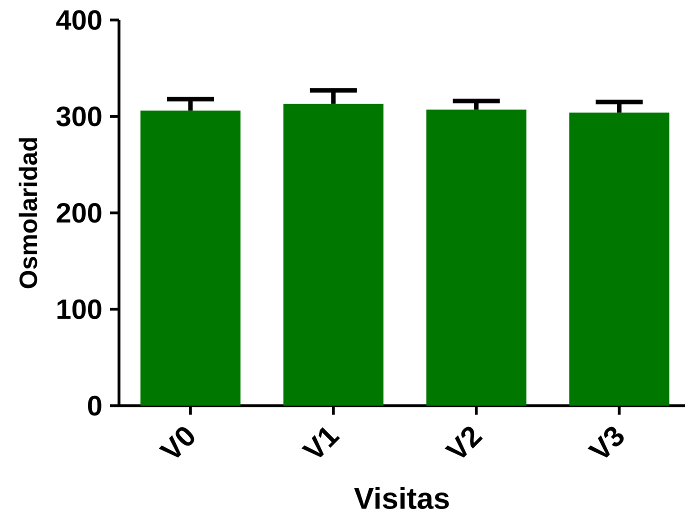  Describe the element at coordinates (28, 213) in the screenshot. I see `y-axis-title: Osmolaridad` at that location.